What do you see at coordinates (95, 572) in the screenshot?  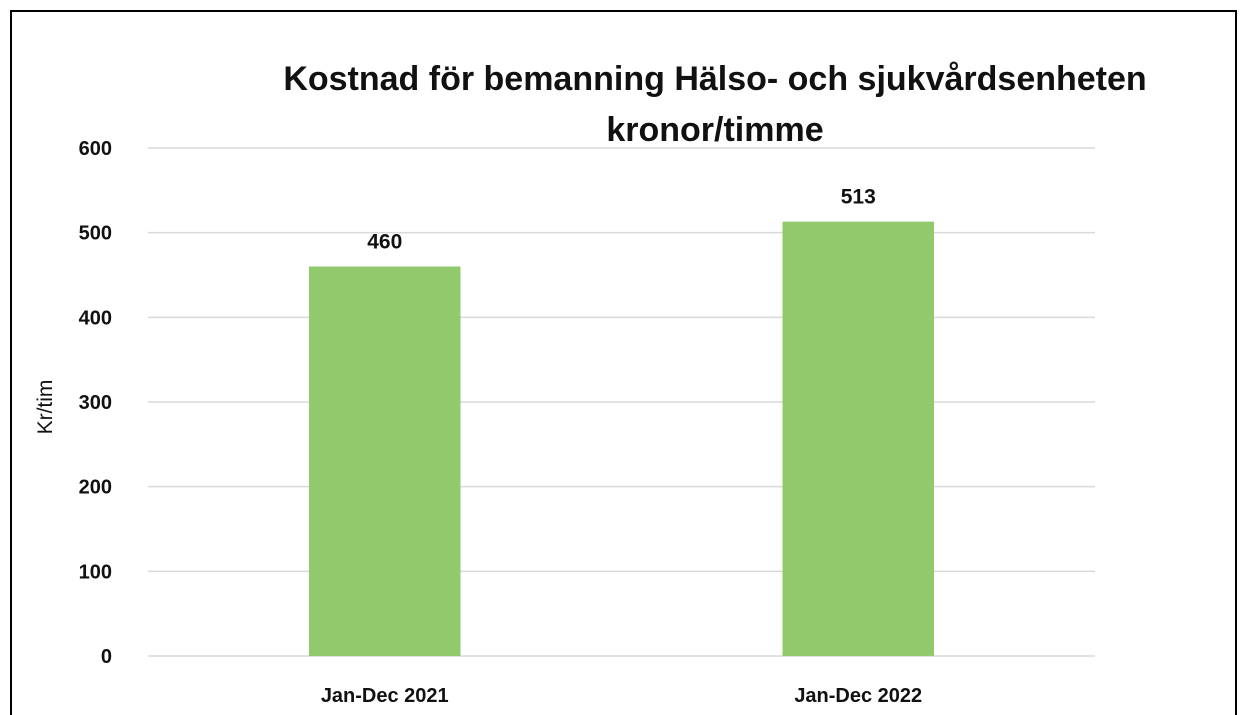 I see `y-tick-label-1: 100` at bounding box center [95, 572].